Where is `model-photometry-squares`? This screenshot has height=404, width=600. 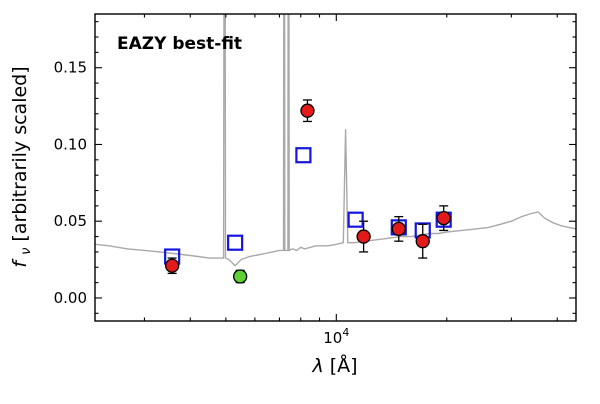
model-photometry-squares is located at coordinates (308, 206).